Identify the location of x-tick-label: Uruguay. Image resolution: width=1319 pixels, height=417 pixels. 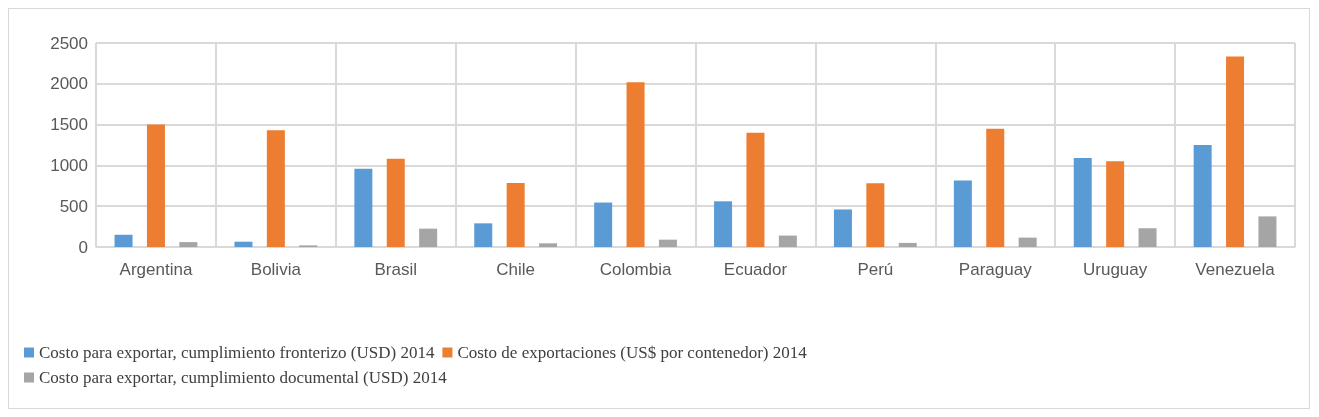
(1115, 269).